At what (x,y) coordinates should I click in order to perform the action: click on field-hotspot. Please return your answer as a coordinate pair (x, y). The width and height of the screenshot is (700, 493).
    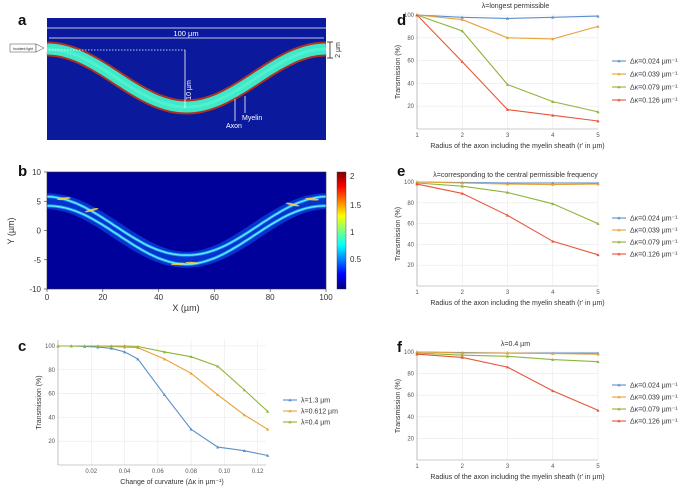
    Looking at the image, I should click on (192, 263).